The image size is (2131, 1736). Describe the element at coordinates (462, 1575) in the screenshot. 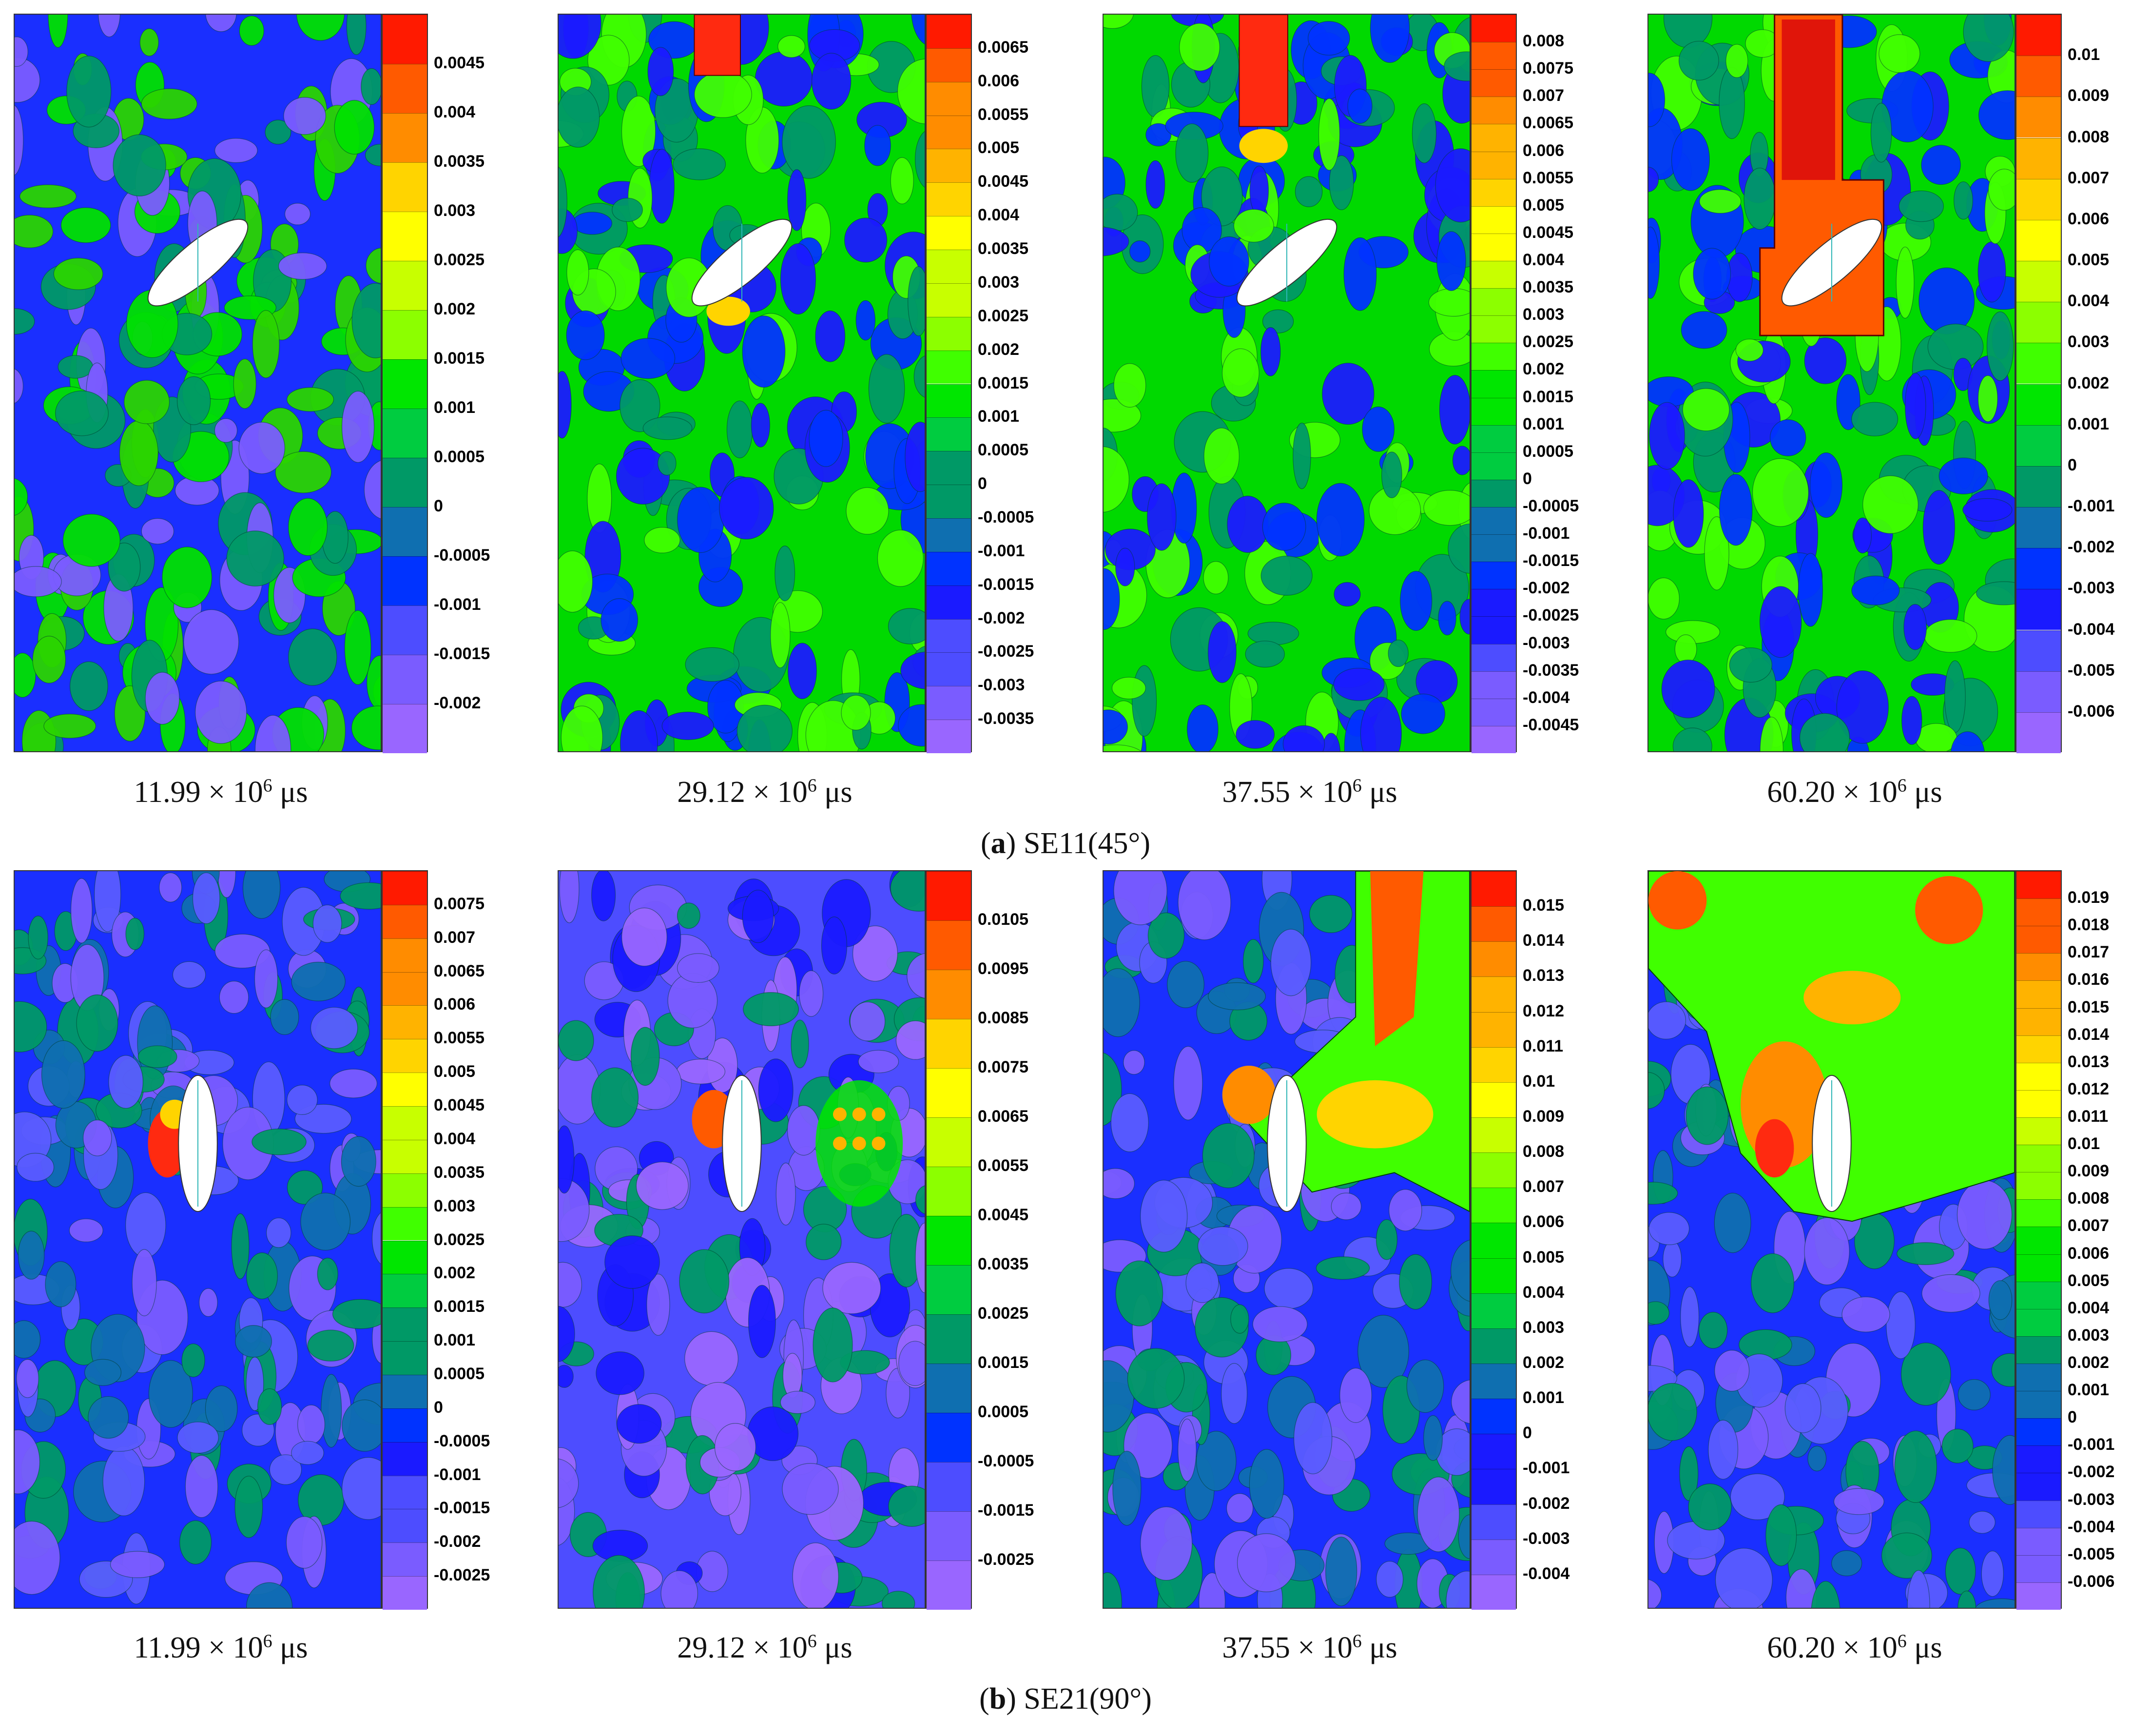

I see `color-bar-tick-label: -0.0025` at that location.